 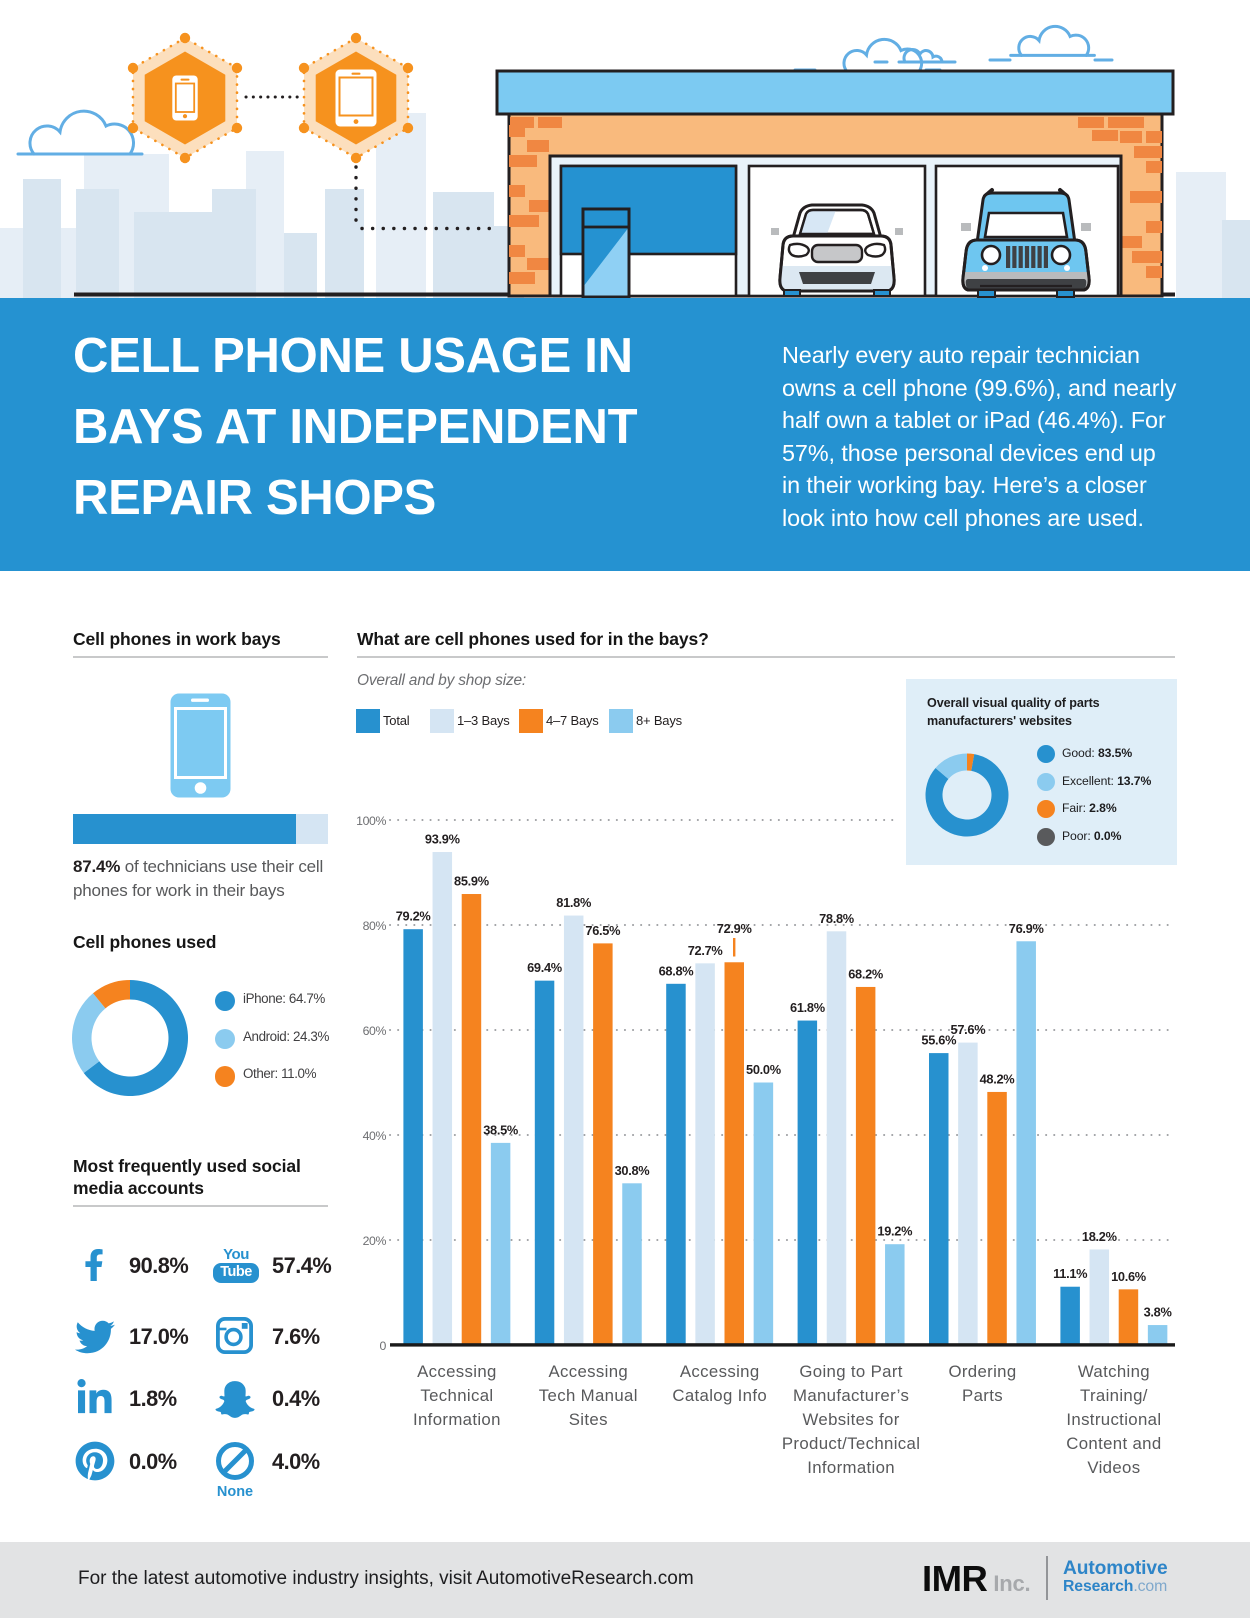 I want to click on svg-text: 30.8%, so click(x=633, y=1170).